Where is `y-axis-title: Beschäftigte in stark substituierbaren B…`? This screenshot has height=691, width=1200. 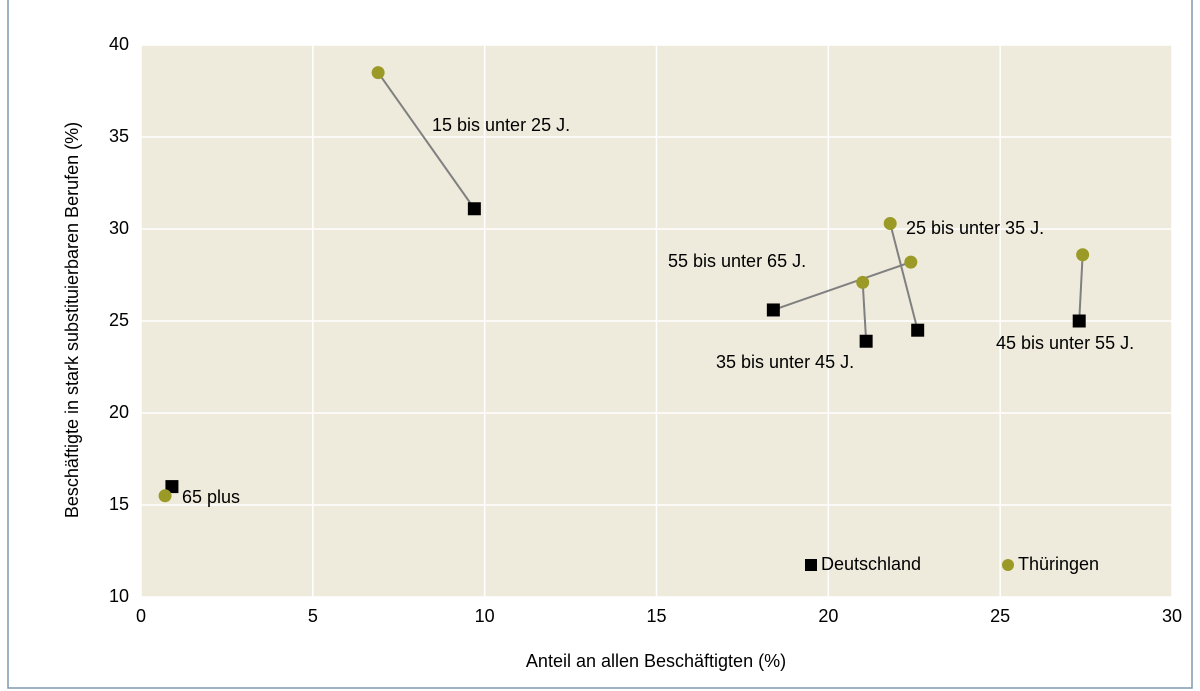
y-axis-title: Beschäftigte in stark substituierbaren B… is located at coordinates (72, 320).